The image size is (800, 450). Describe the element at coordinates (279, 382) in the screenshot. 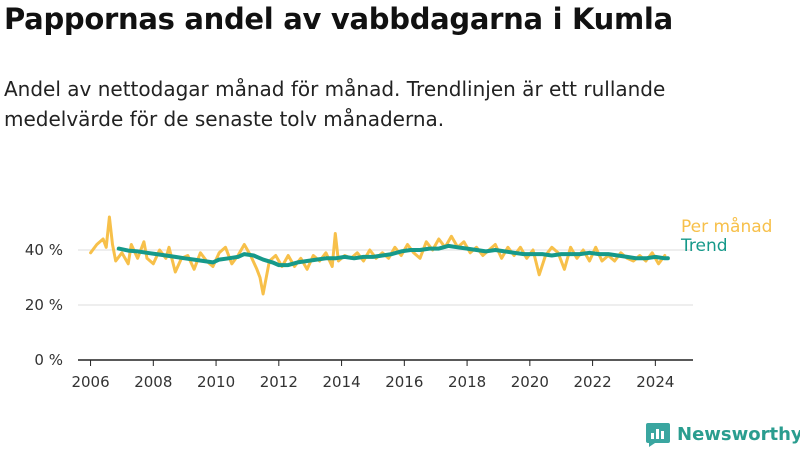

I see `x-tick-label: 2012` at that location.